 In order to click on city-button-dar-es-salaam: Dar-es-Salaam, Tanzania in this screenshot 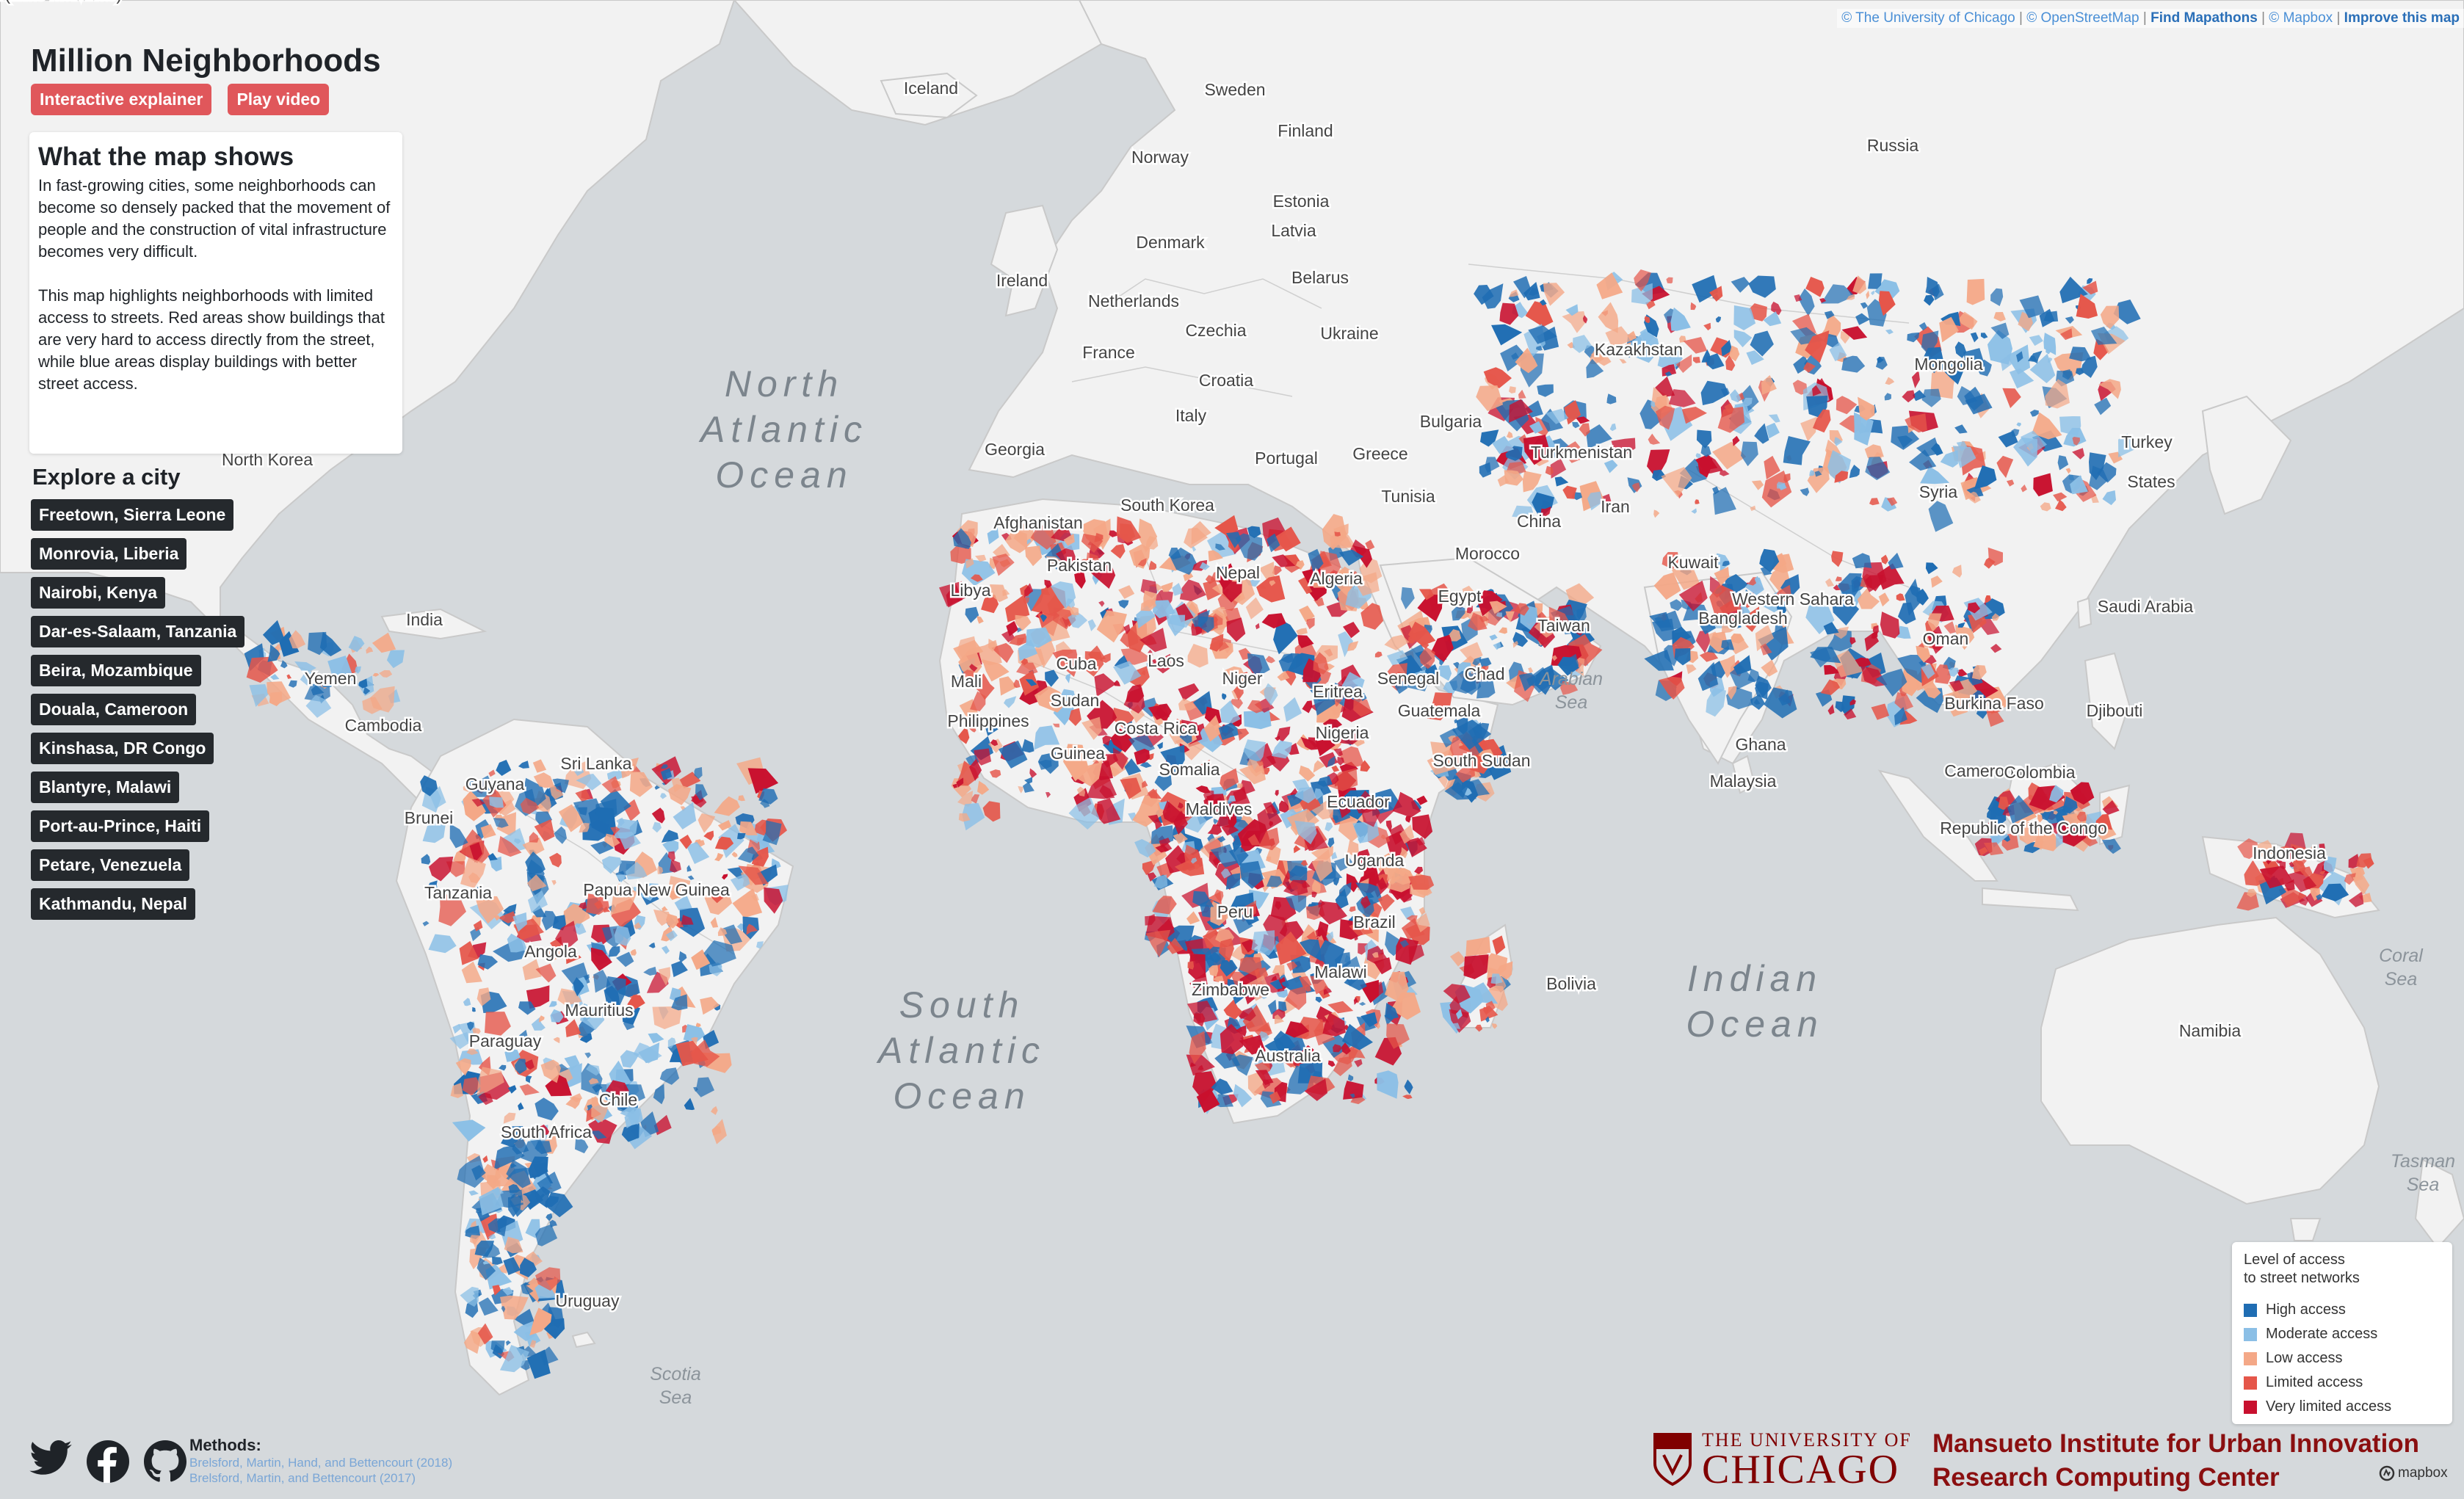, I will do `click(138, 632)`.